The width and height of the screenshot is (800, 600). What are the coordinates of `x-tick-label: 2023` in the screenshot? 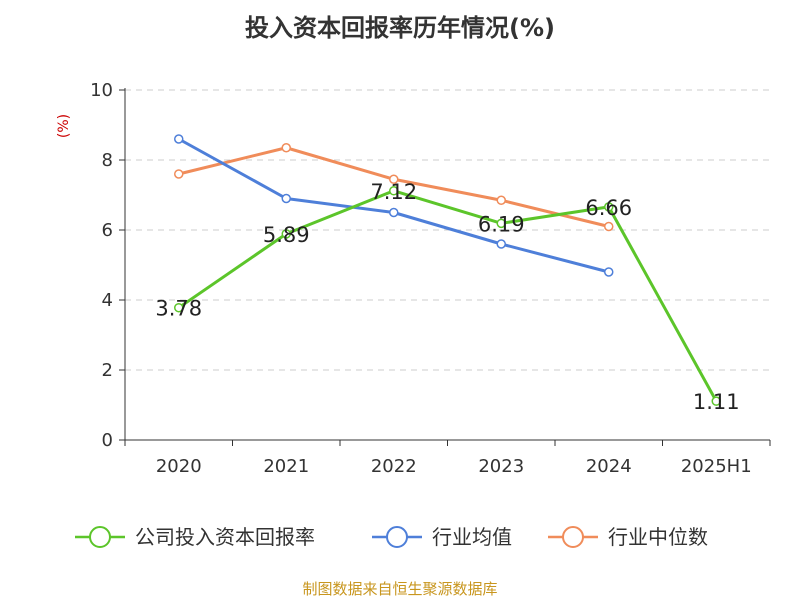 It's located at (501, 466).